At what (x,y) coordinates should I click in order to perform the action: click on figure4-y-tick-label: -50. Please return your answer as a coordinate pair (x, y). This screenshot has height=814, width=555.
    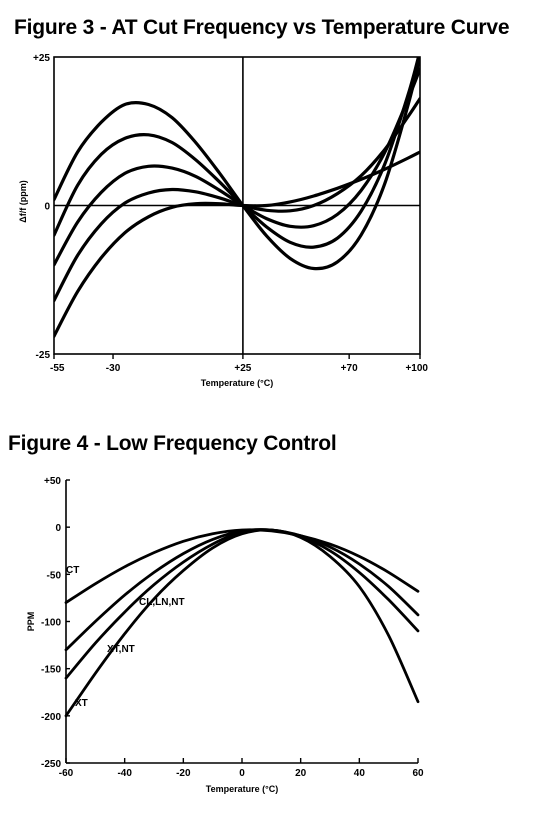
    Looking at the image, I should click on (54, 575).